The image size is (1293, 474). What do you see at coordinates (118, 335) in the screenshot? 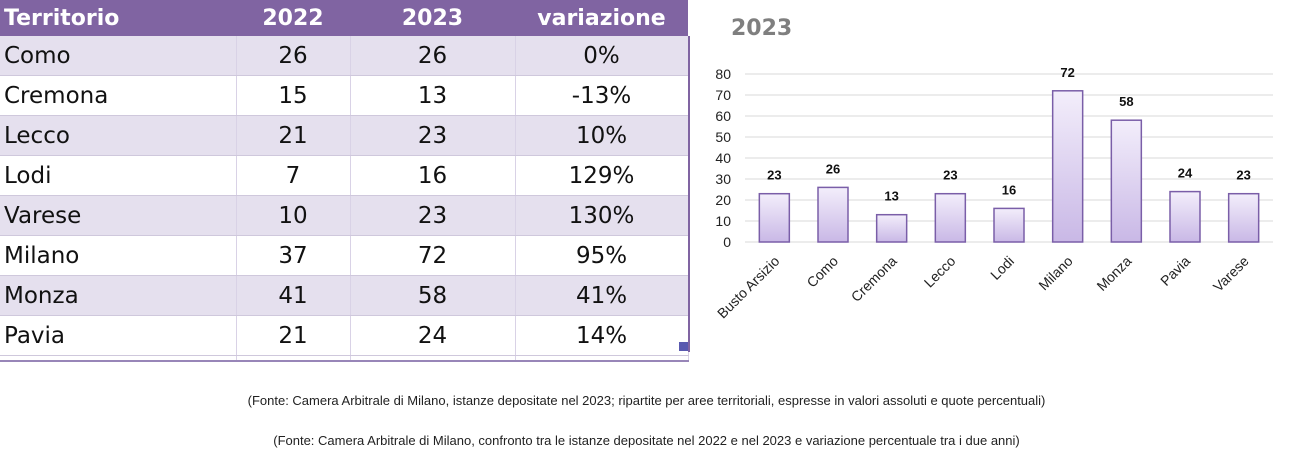
I see `cell-territorio: Pavia` at bounding box center [118, 335].